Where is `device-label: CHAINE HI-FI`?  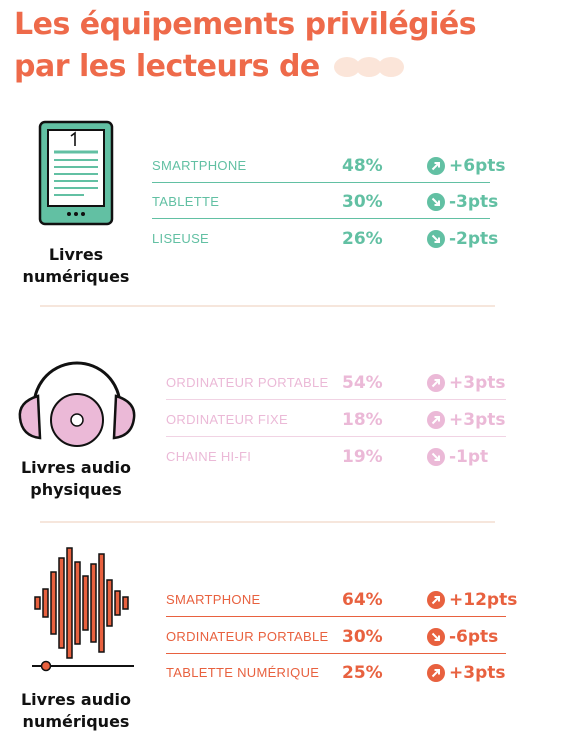 device-label: CHAINE HI-FI is located at coordinates (209, 456).